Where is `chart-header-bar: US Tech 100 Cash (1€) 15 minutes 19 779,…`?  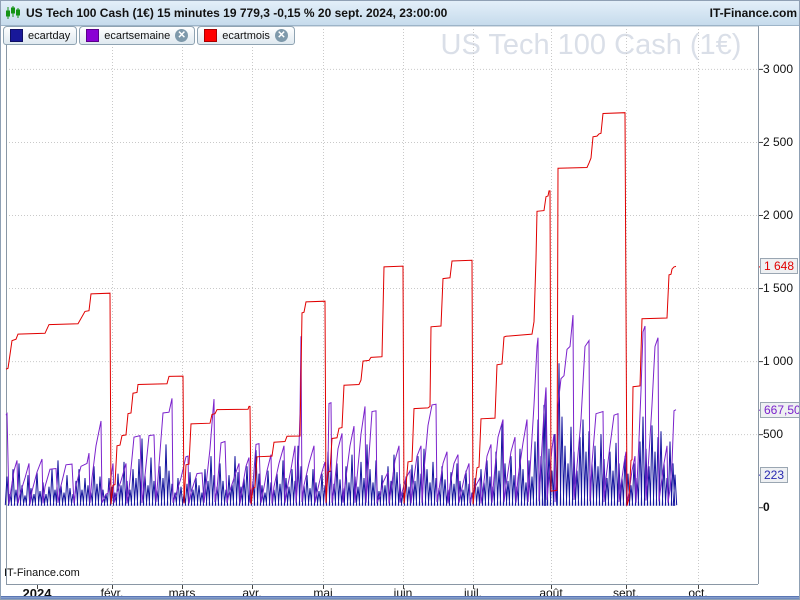
chart-header-bar: US Tech 100 Cash (1€) 15 minutes 19 779,… is located at coordinates (400, 13).